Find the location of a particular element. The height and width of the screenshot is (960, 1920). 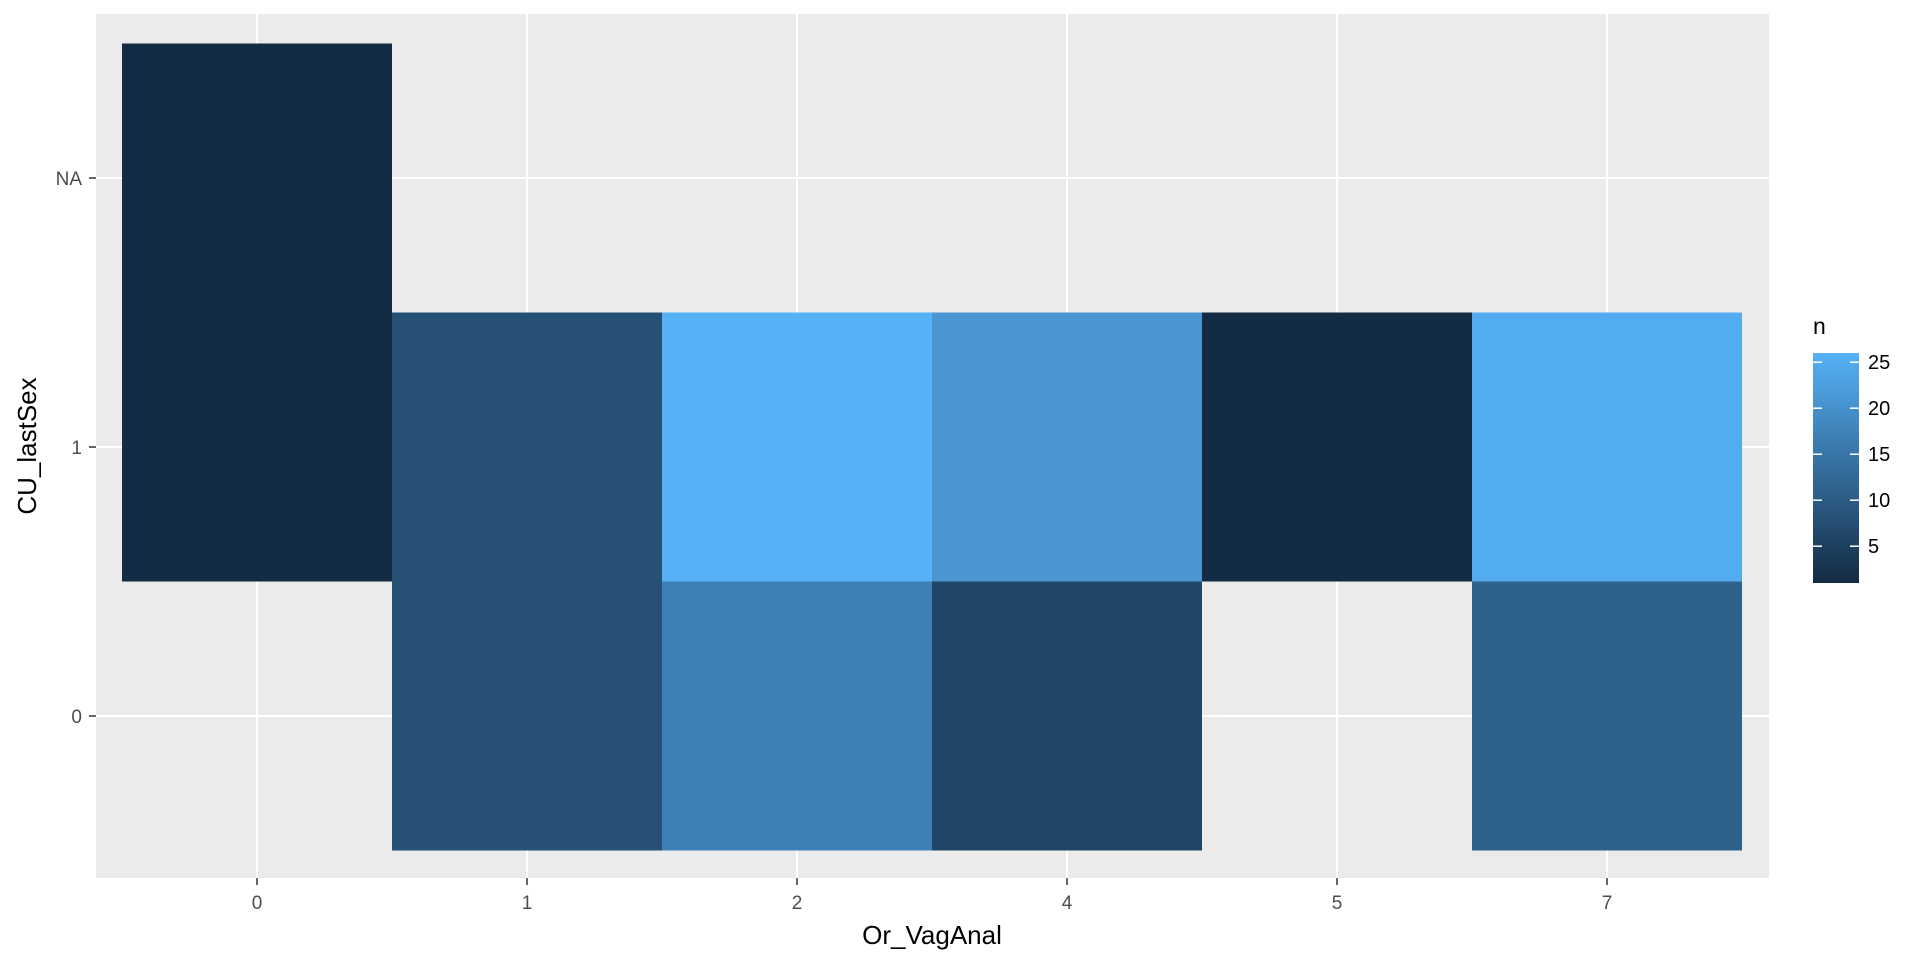

x-tick-label: 5 is located at coordinates (1337, 903).